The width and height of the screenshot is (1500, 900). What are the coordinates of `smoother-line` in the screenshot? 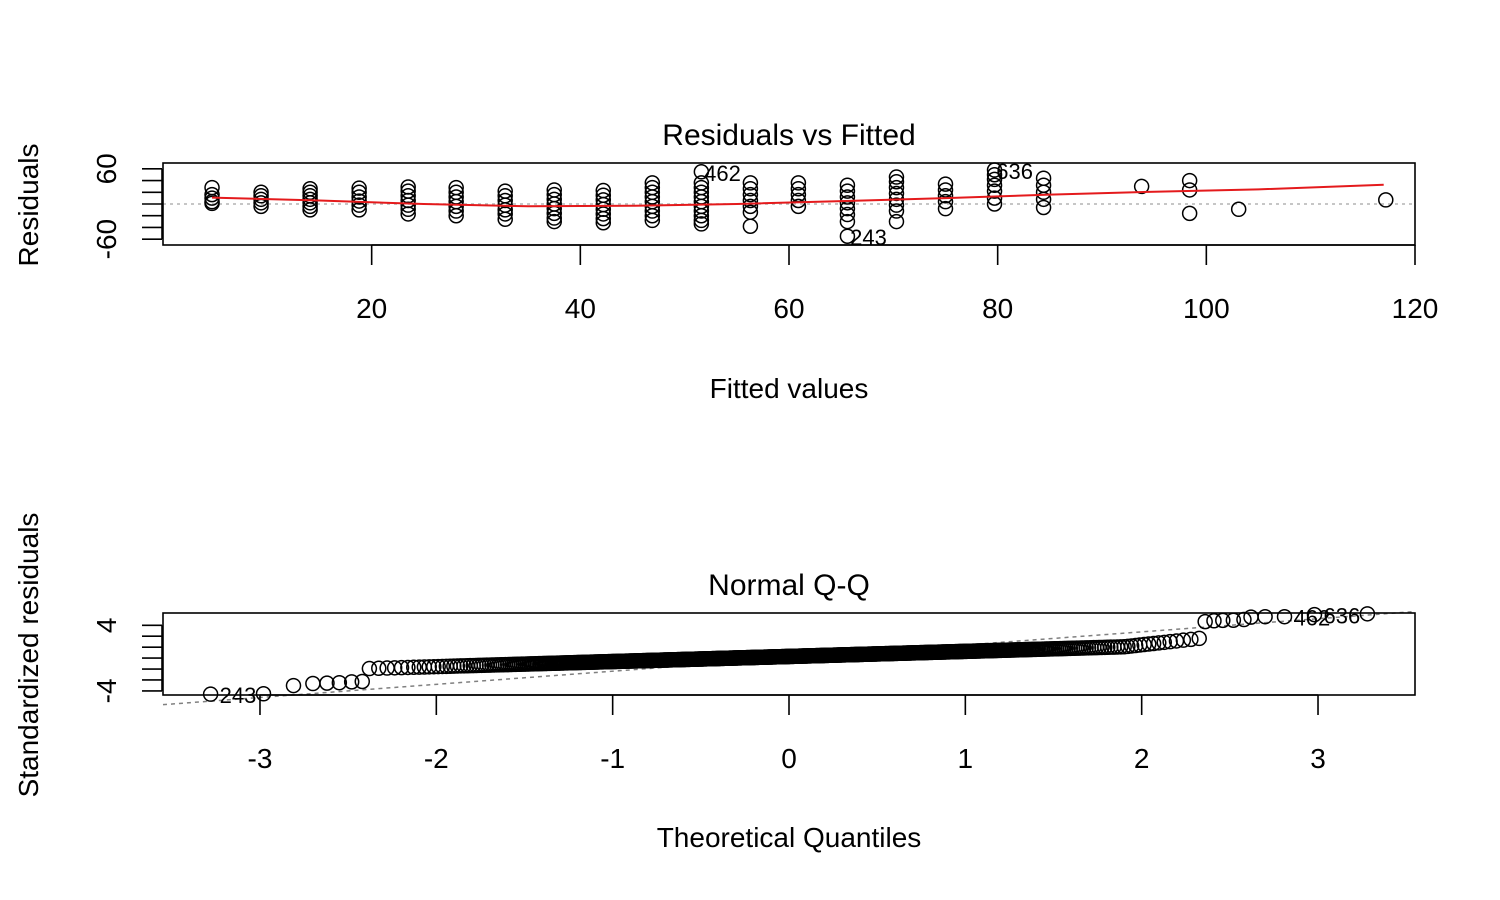 It's located at (797, 195).